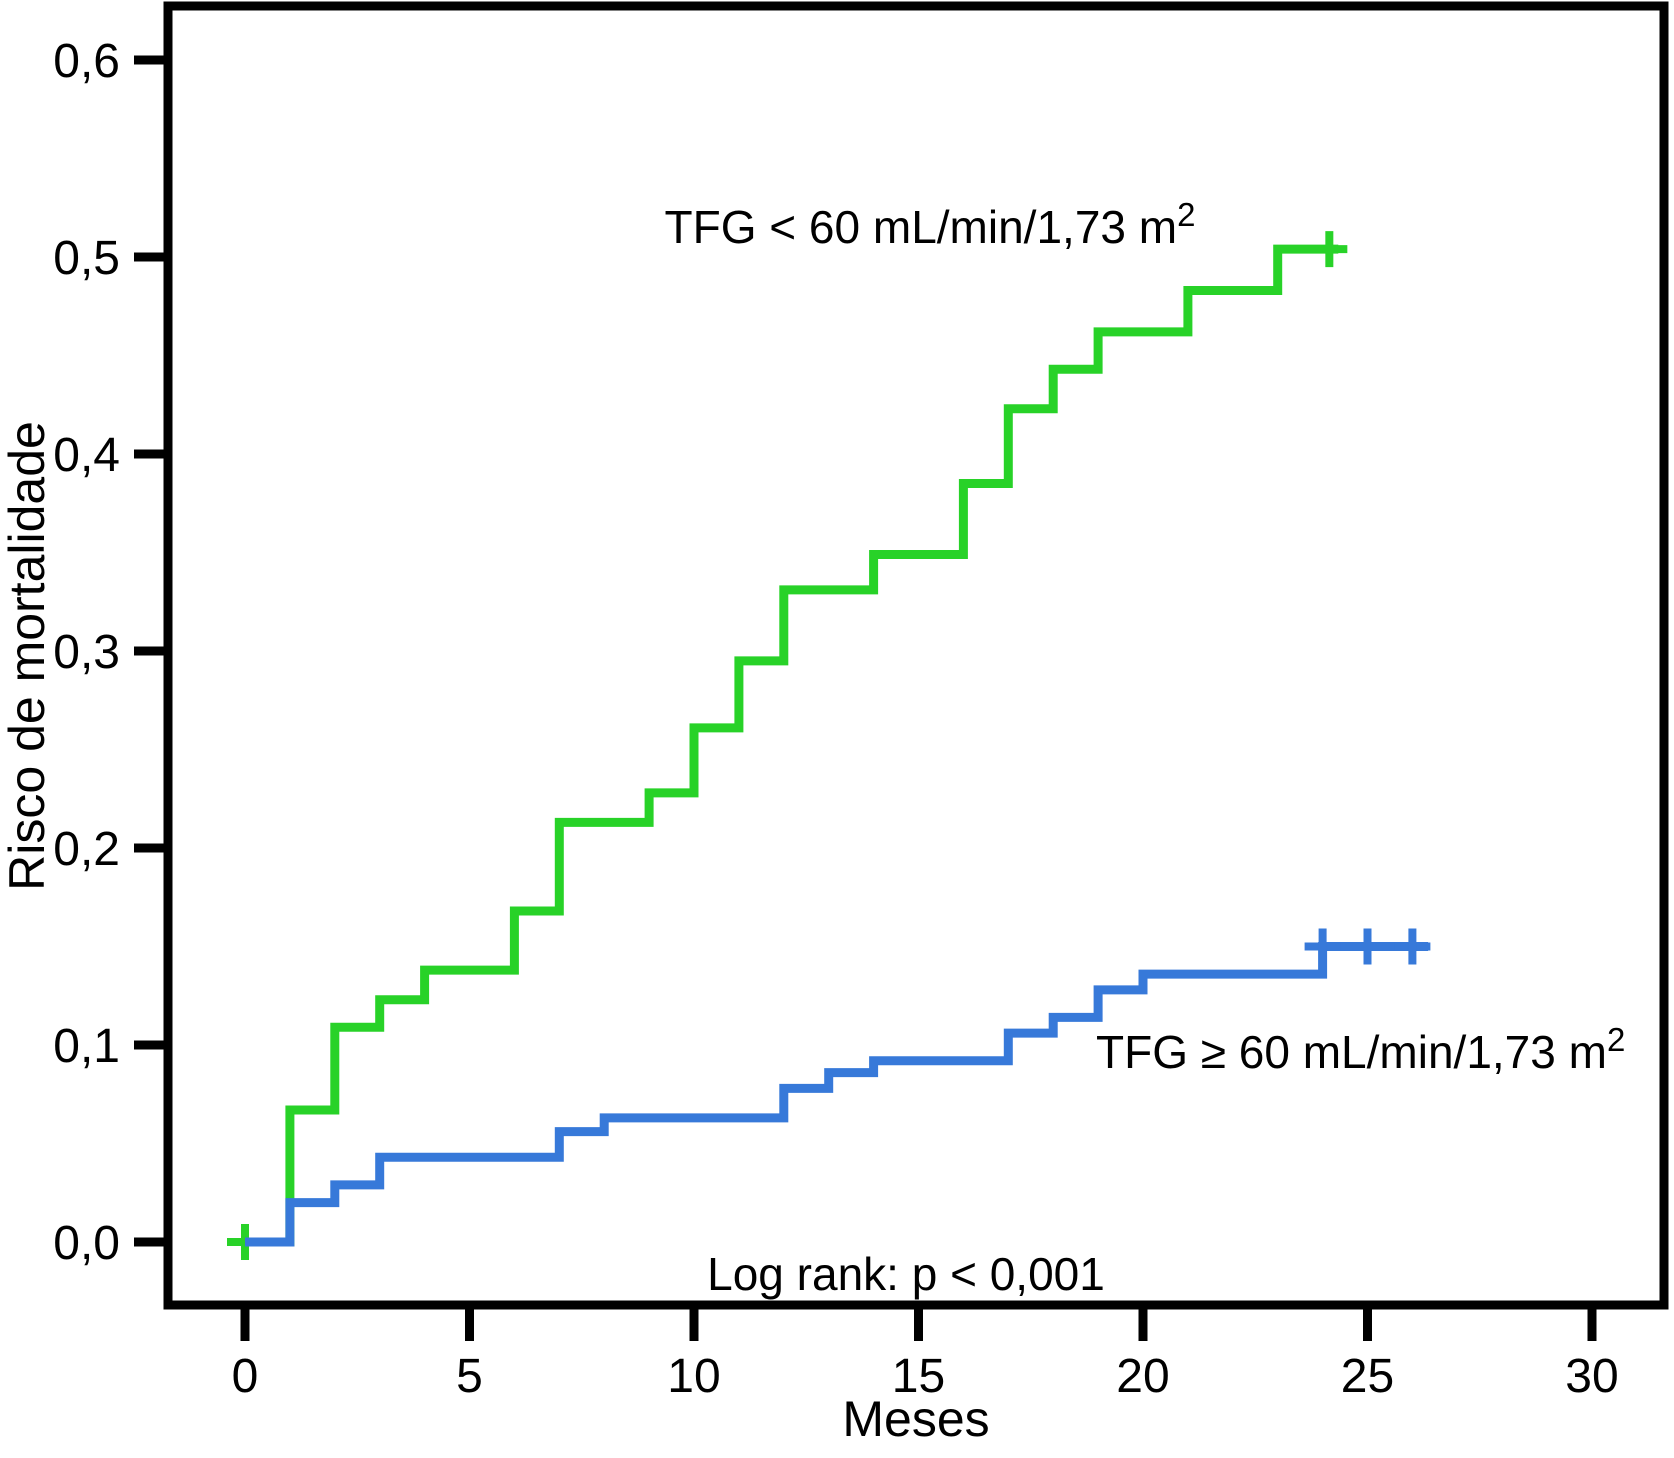  I want to click on x-tick-label: 5, so click(469, 1376).